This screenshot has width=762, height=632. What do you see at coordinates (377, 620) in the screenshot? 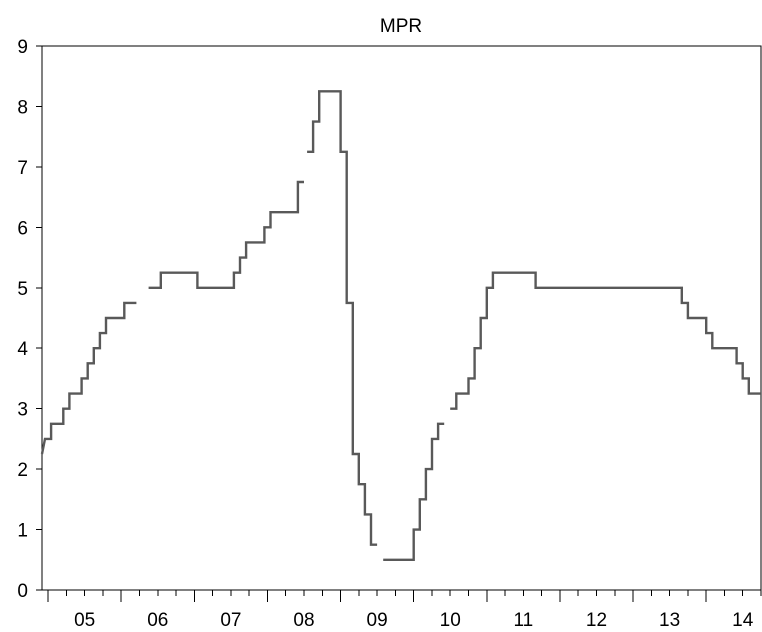
I see `x-tick-label: 09` at bounding box center [377, 620].